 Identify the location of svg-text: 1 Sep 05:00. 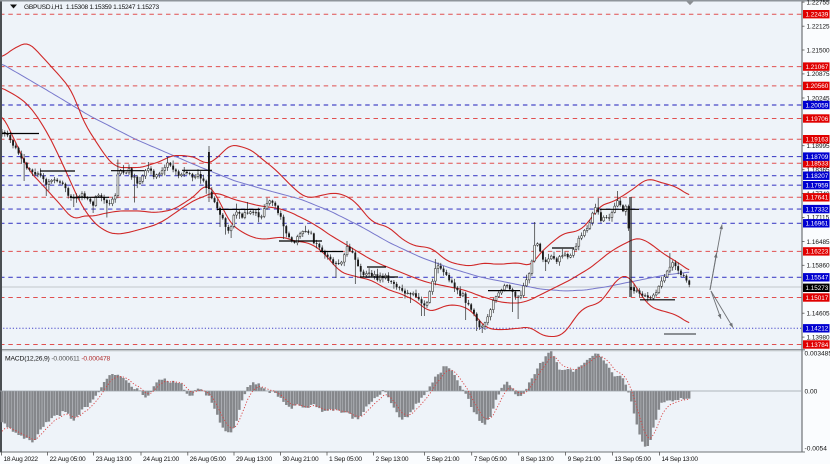
(345, 459).